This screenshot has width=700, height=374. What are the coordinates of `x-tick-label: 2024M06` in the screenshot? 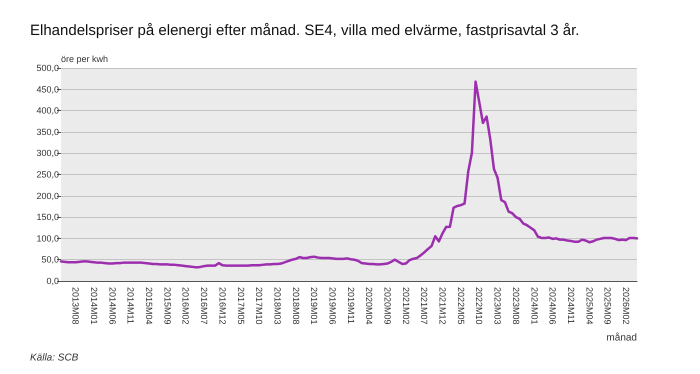 It's located at (553, 306).